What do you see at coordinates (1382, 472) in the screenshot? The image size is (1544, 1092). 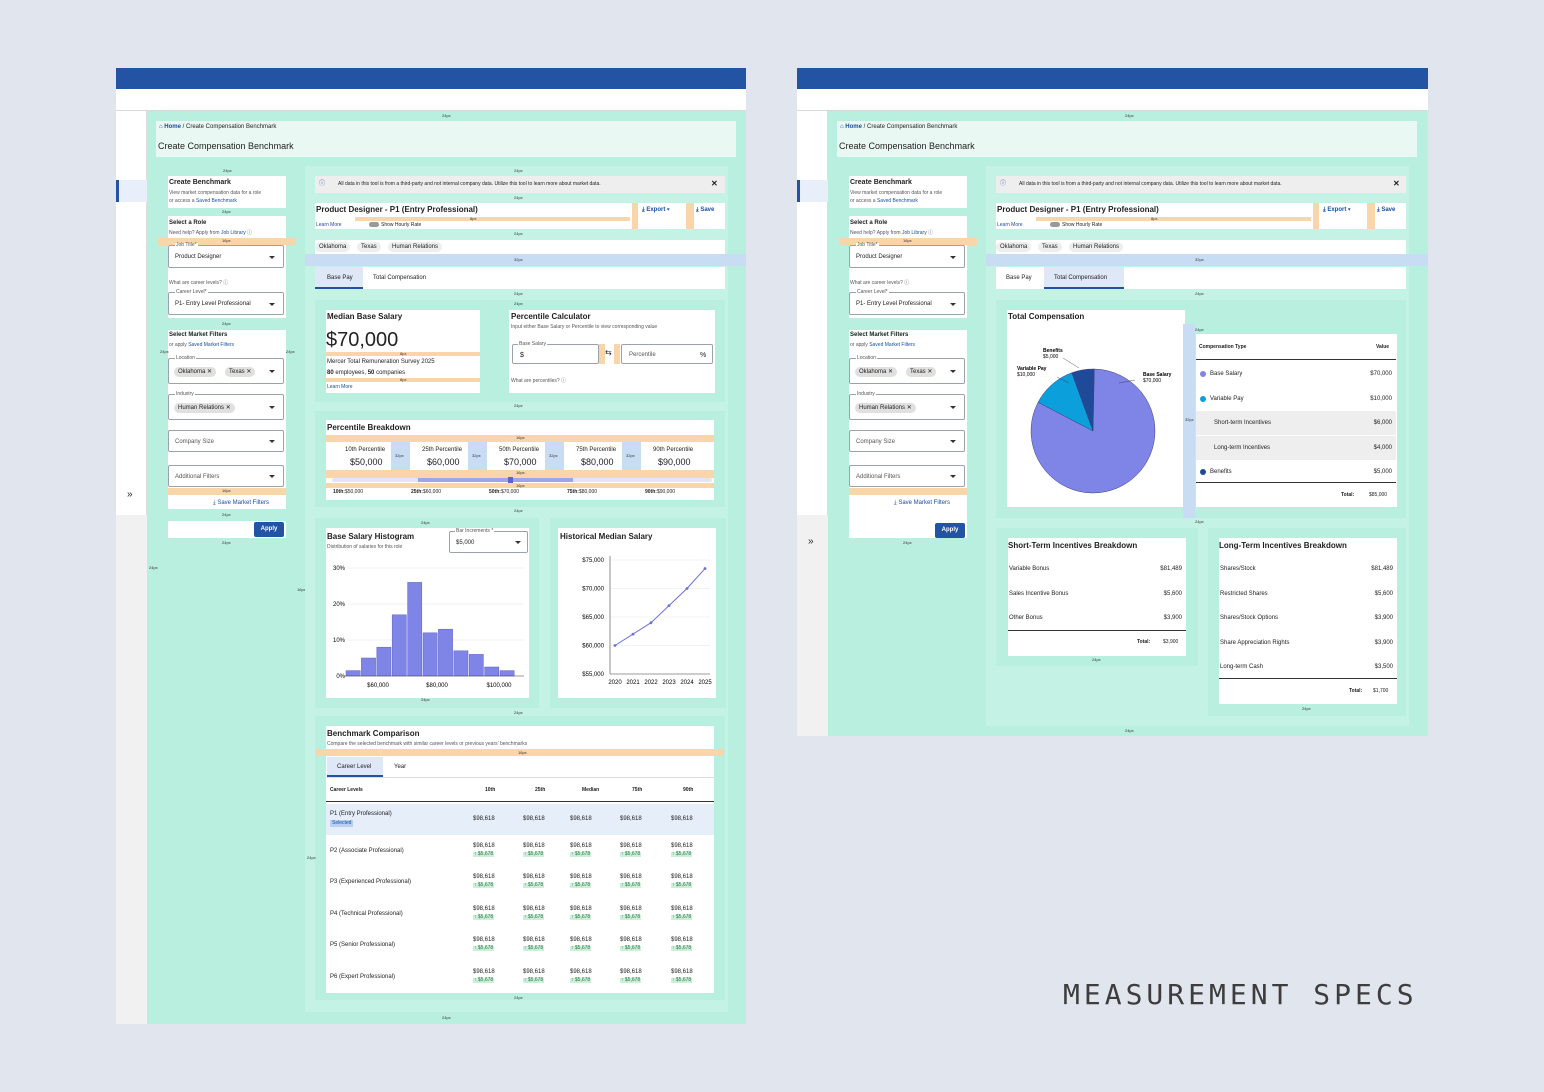 I see `comp-type-value: $5,000` at bounding box center [1382, 472].